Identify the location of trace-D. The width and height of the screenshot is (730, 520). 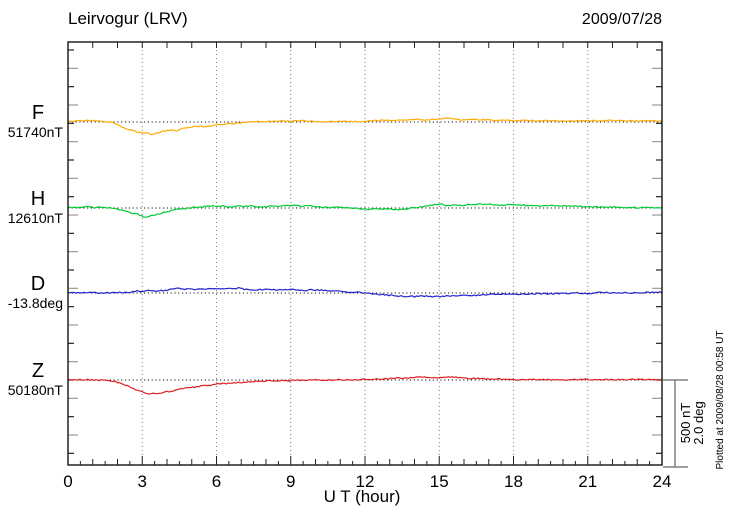
(365, 292).